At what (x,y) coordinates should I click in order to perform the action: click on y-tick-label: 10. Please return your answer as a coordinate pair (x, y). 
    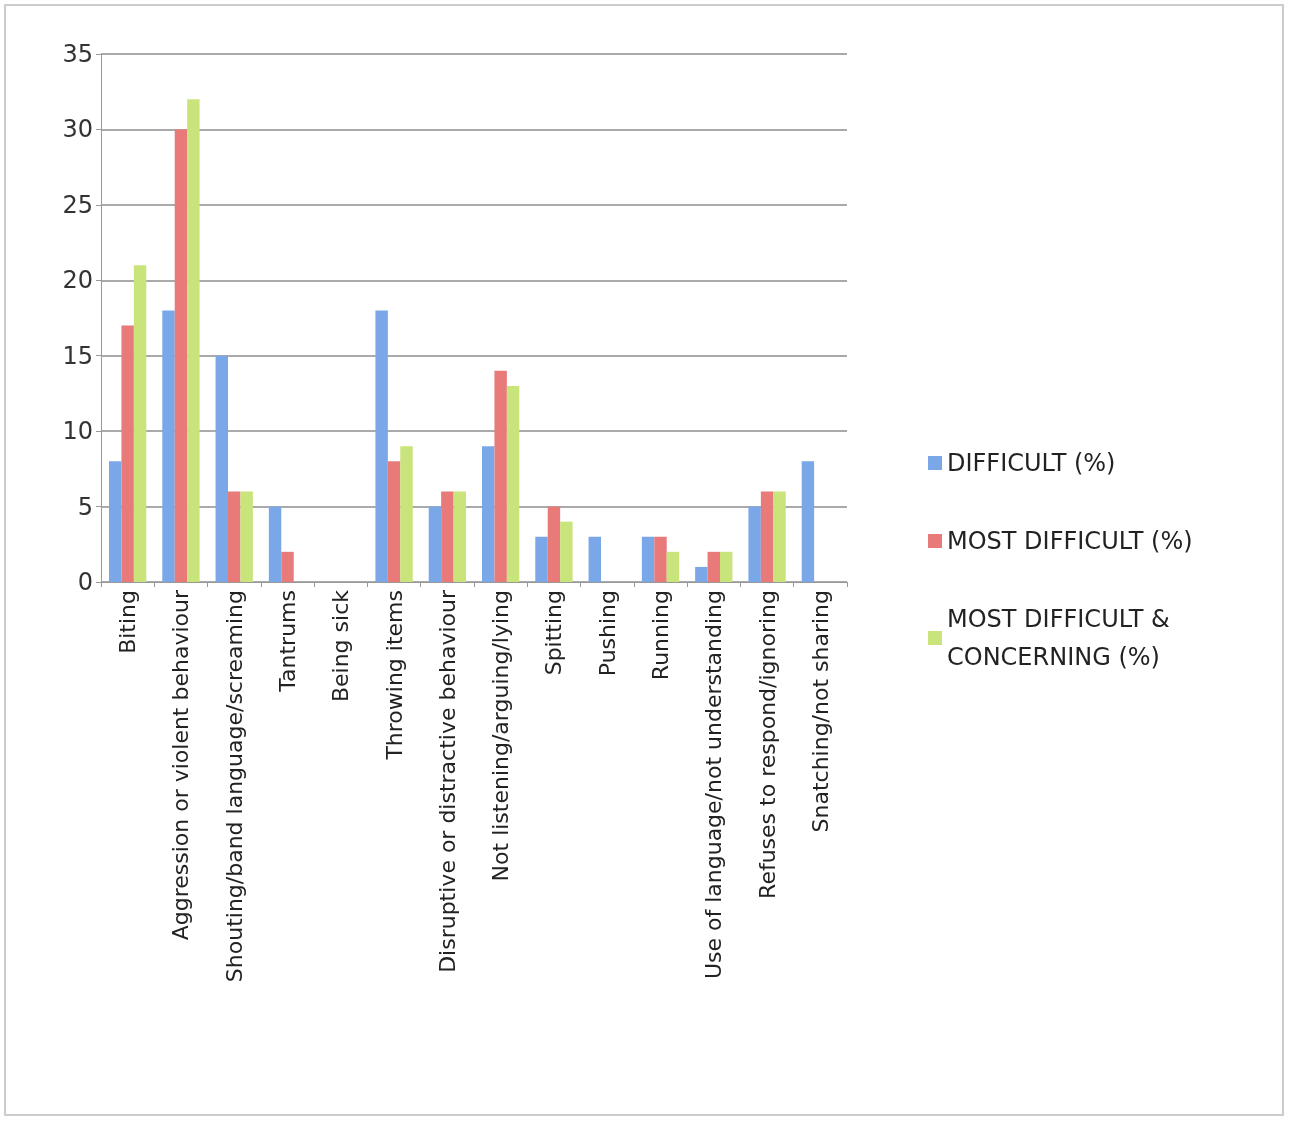
    Looking at the image, I should click on (77, 431).